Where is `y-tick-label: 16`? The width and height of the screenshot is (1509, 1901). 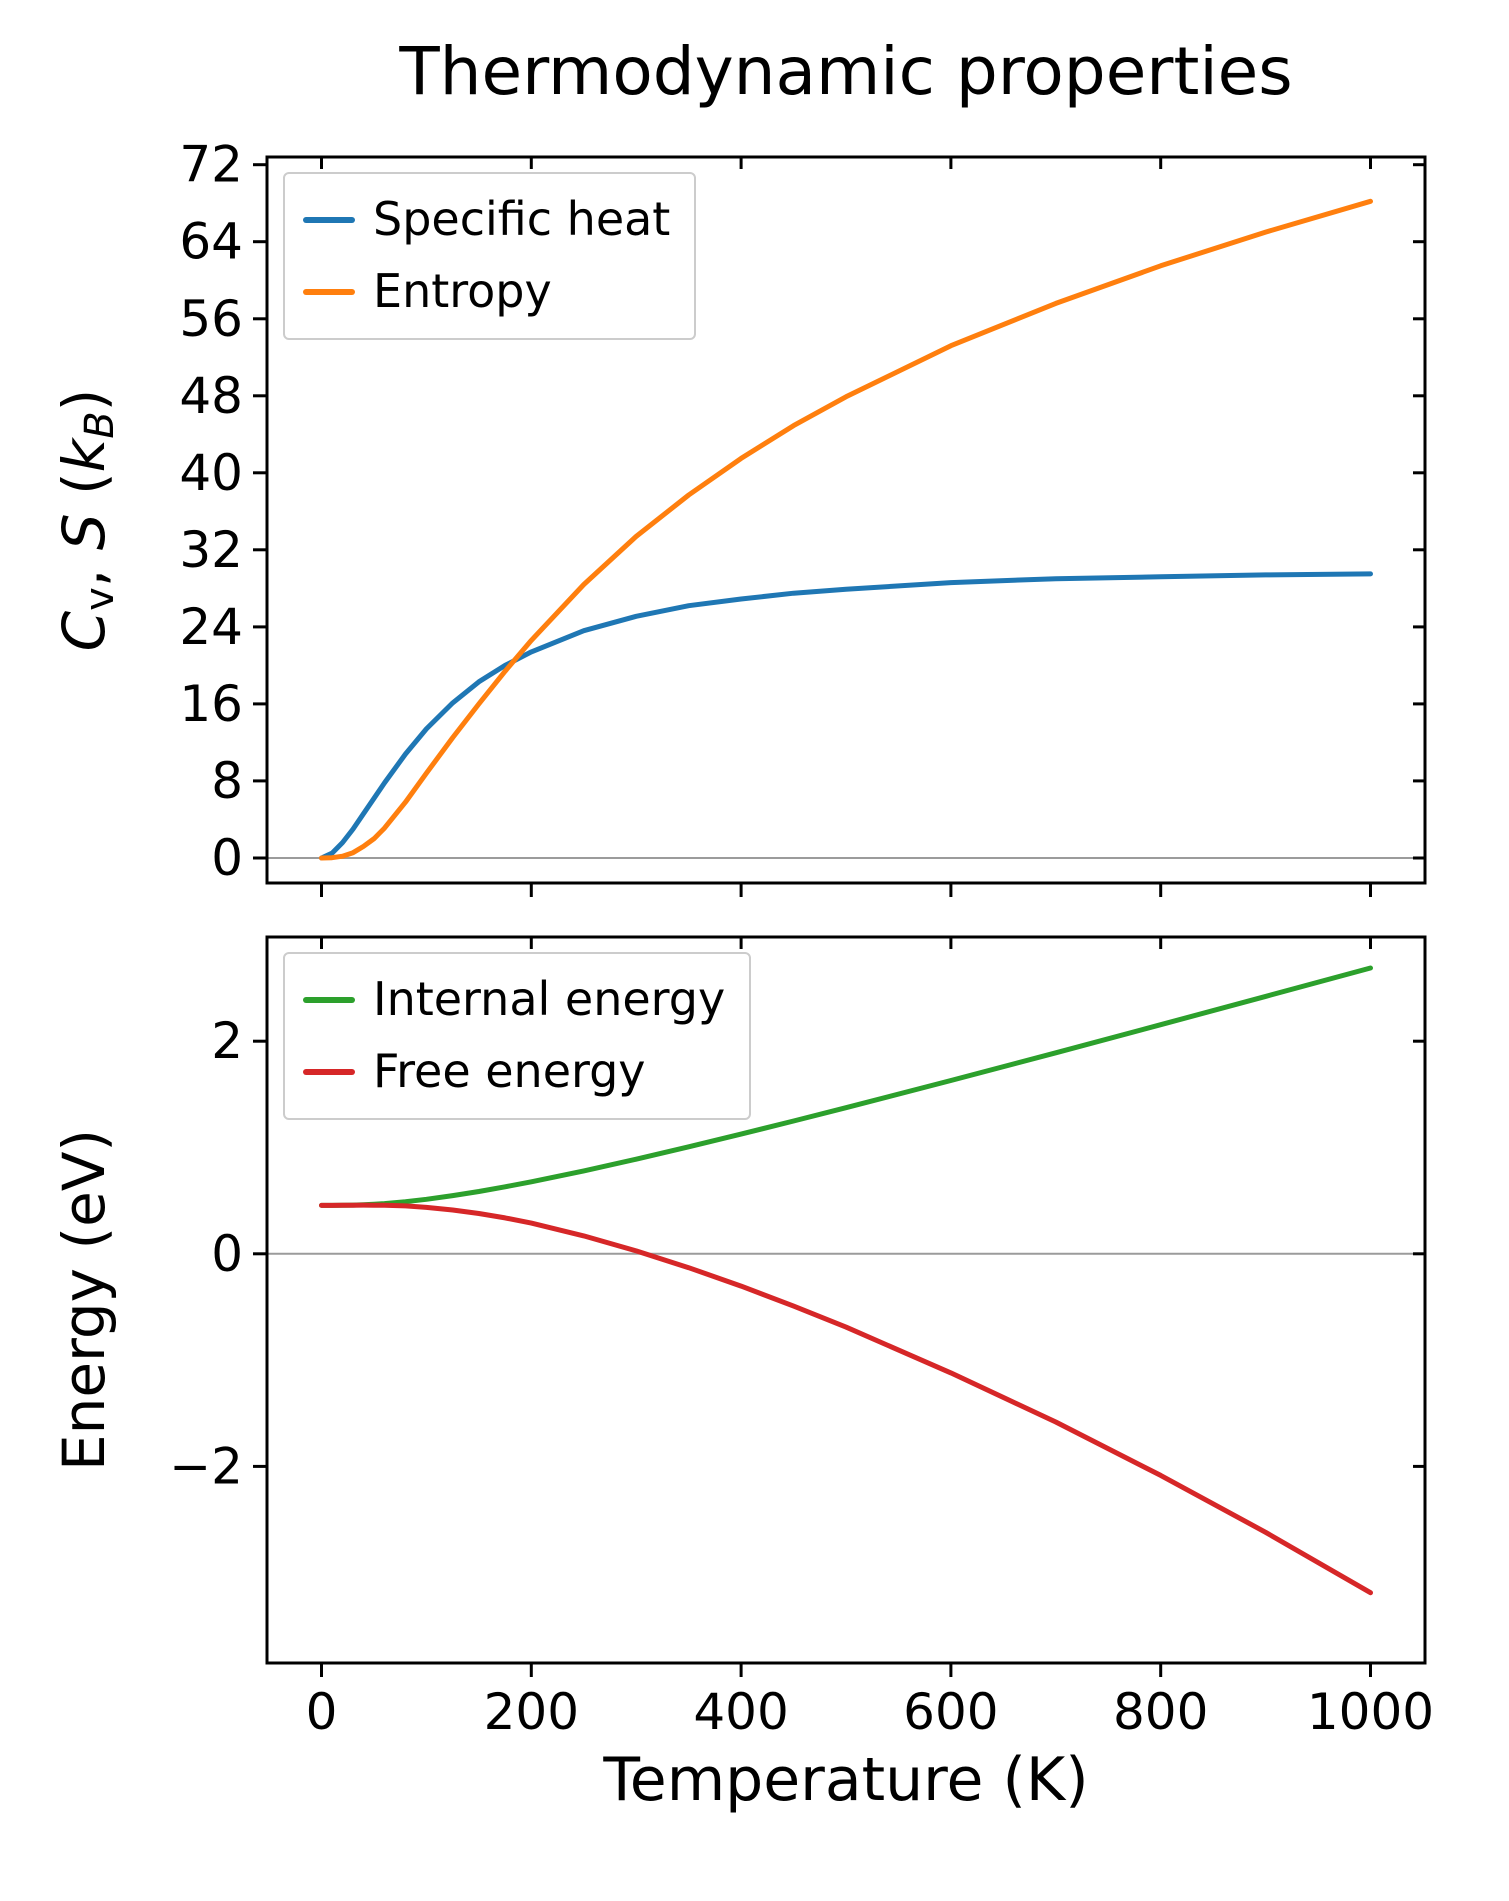
y-tick-label: 16 is located at coordinates (211, 704).